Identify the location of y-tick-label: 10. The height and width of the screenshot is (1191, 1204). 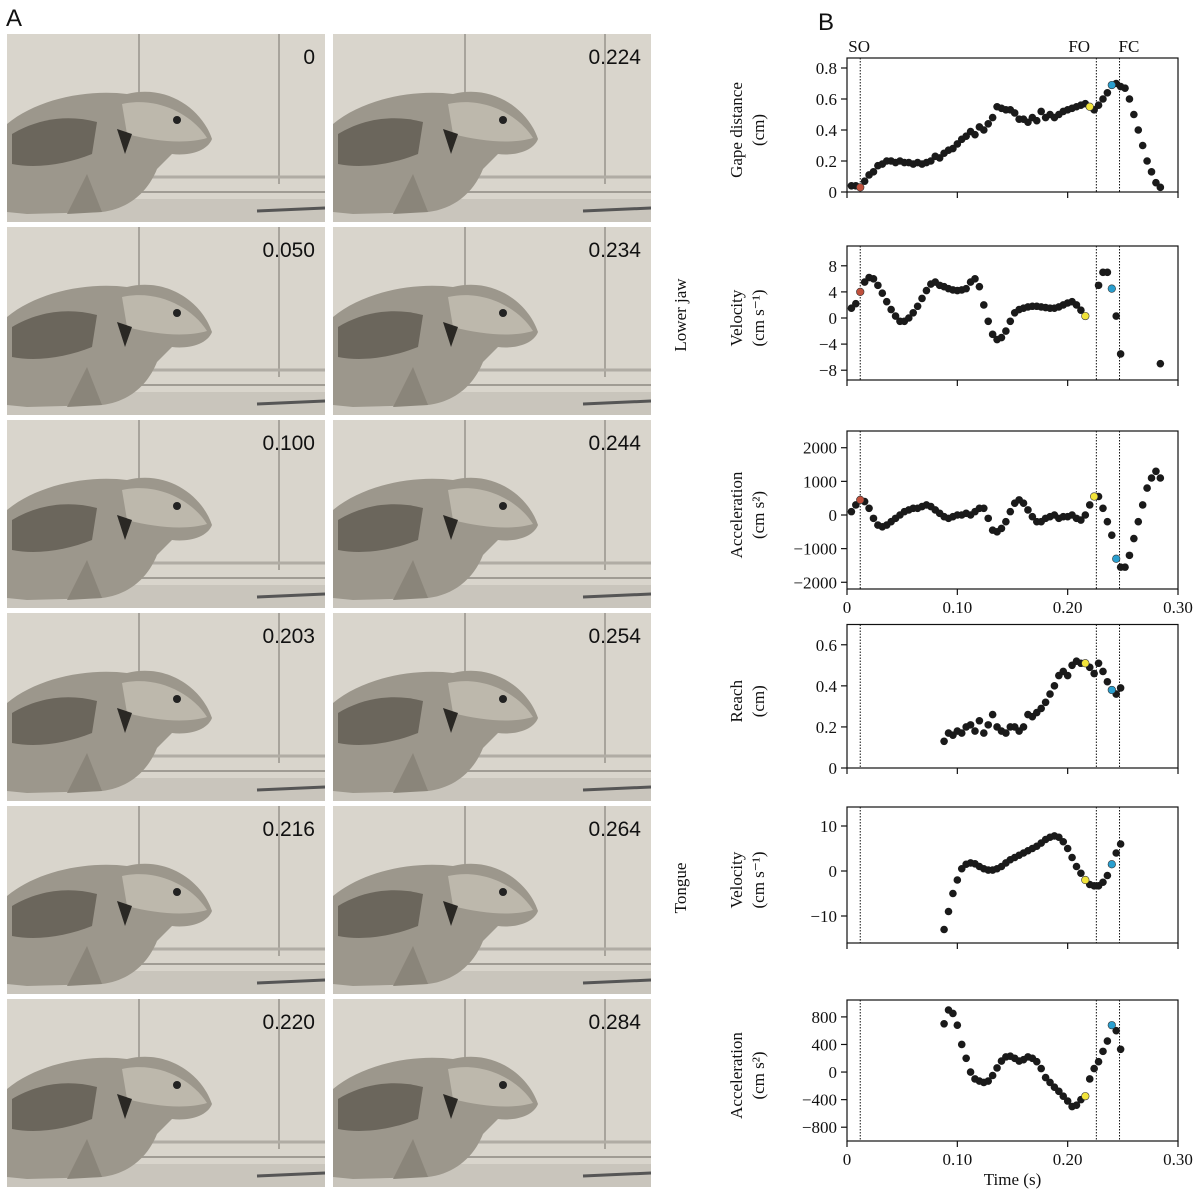
(828, 826).